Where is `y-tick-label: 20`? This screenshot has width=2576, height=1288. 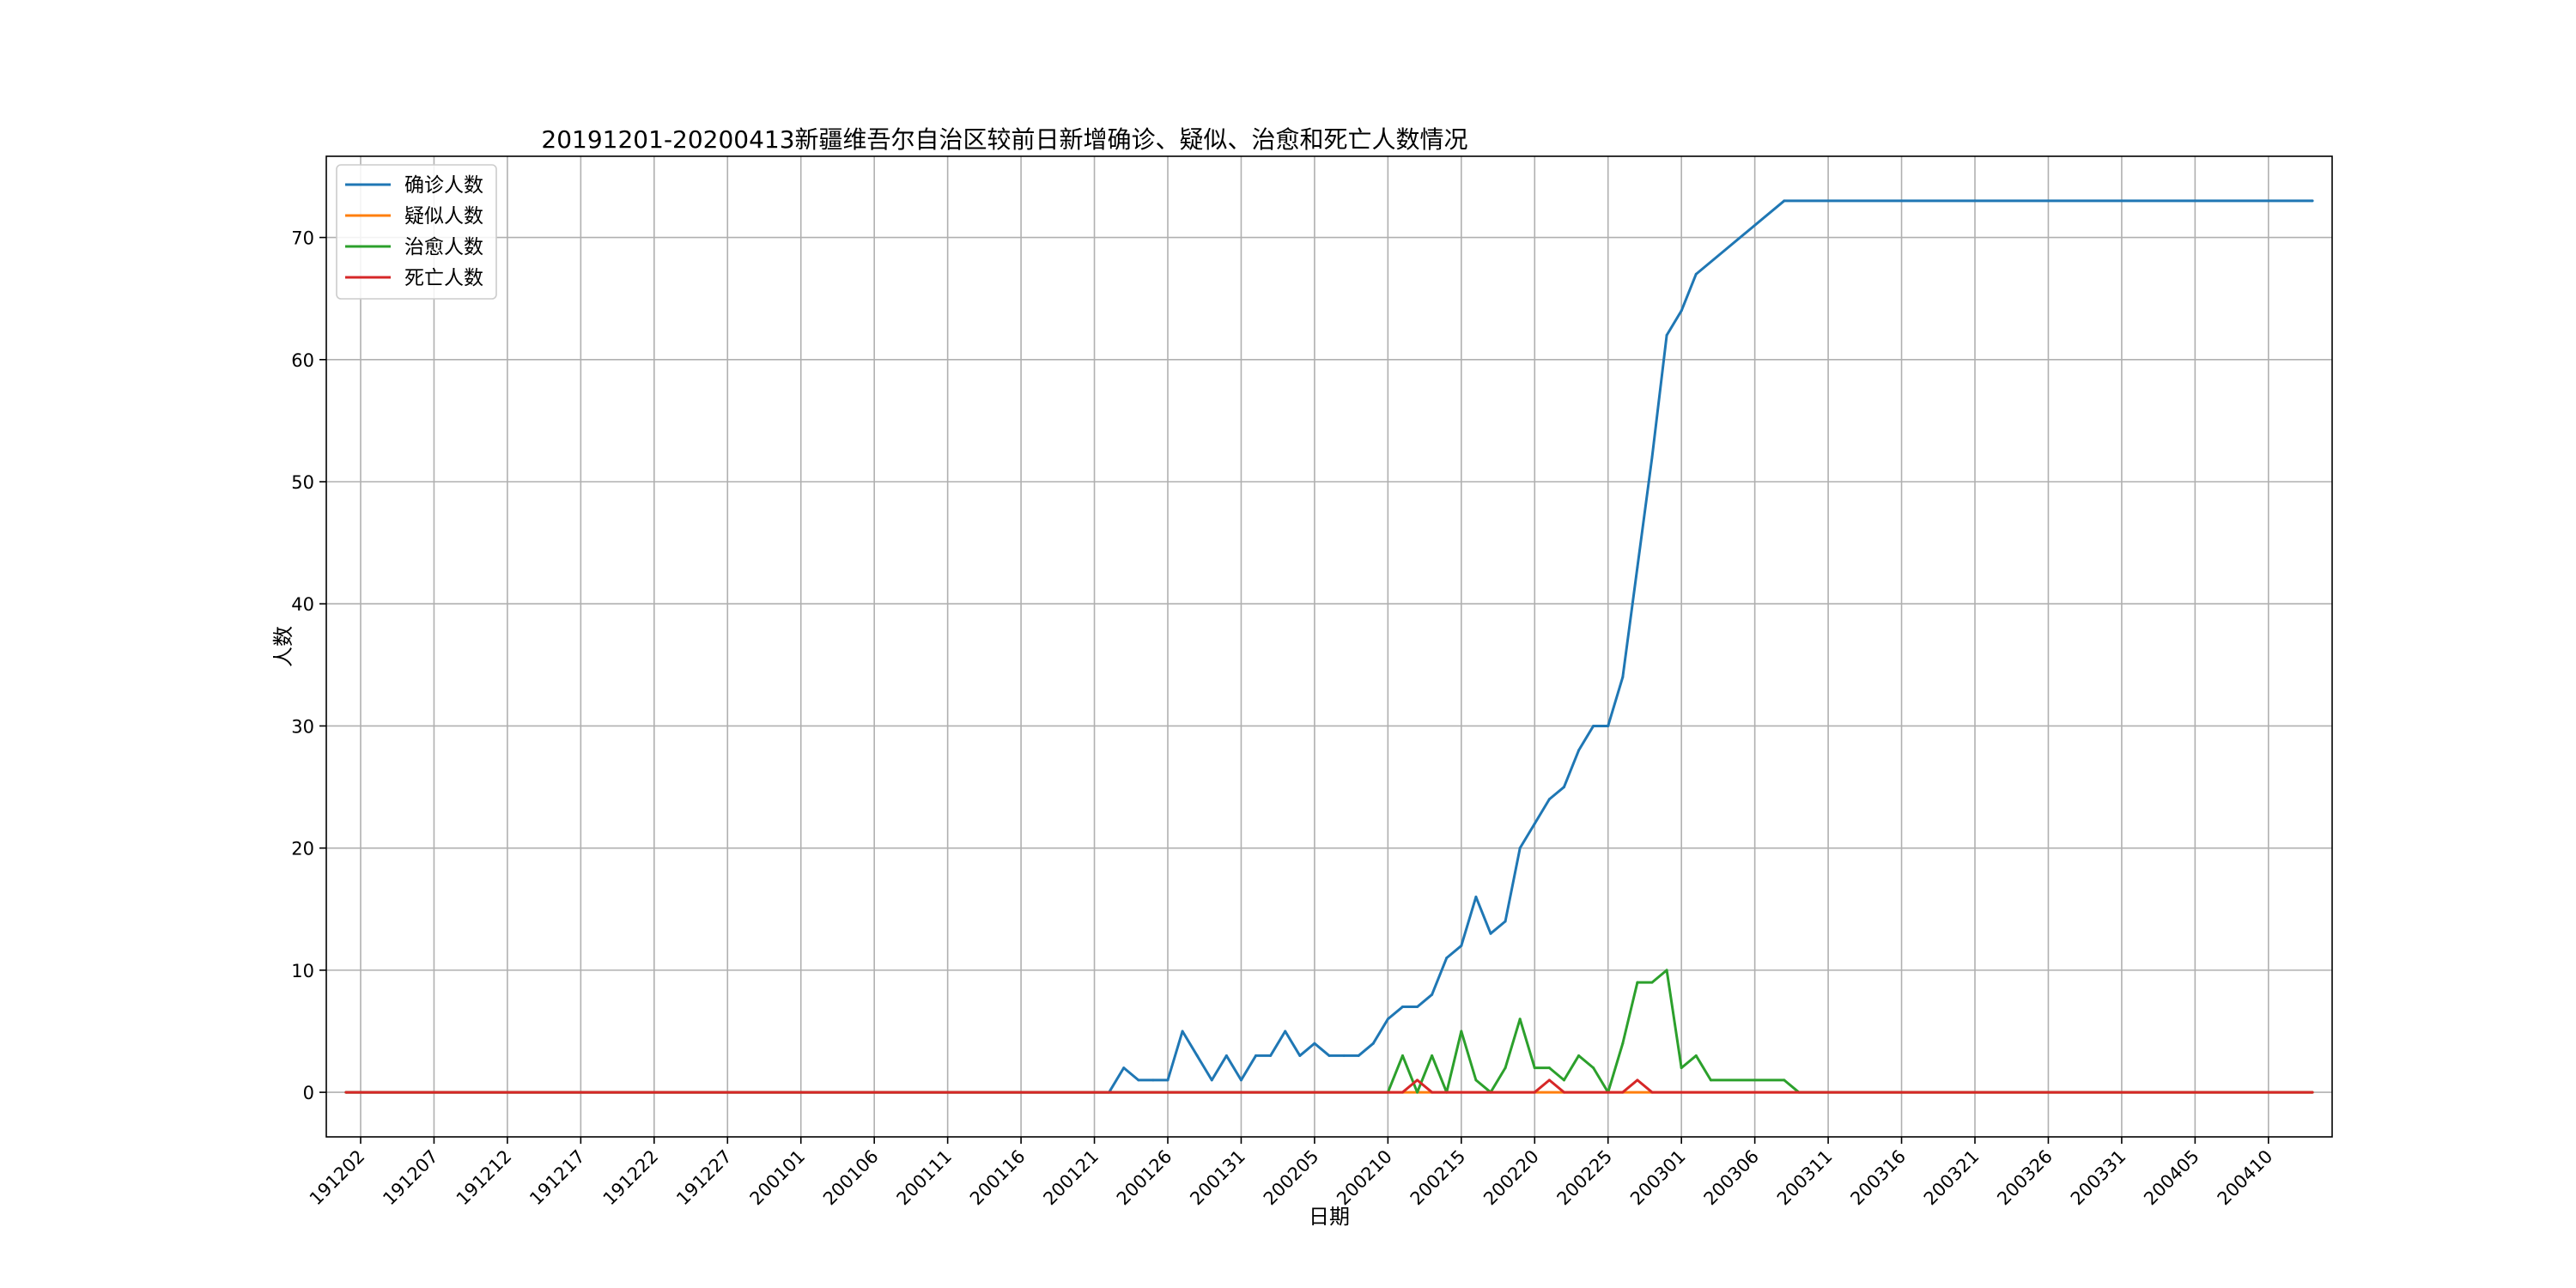
y-tick-label: 20 is located at coordinates (302, 850).